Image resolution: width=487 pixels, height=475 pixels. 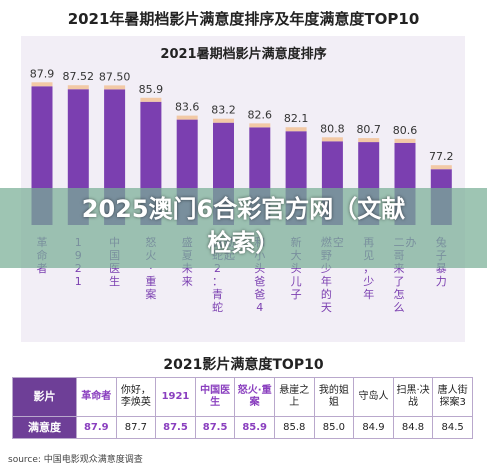 What do you see at coordinates (223, 110) in the screenshot?
I see `value-label: 83.2` at bounding box center [223, 110].